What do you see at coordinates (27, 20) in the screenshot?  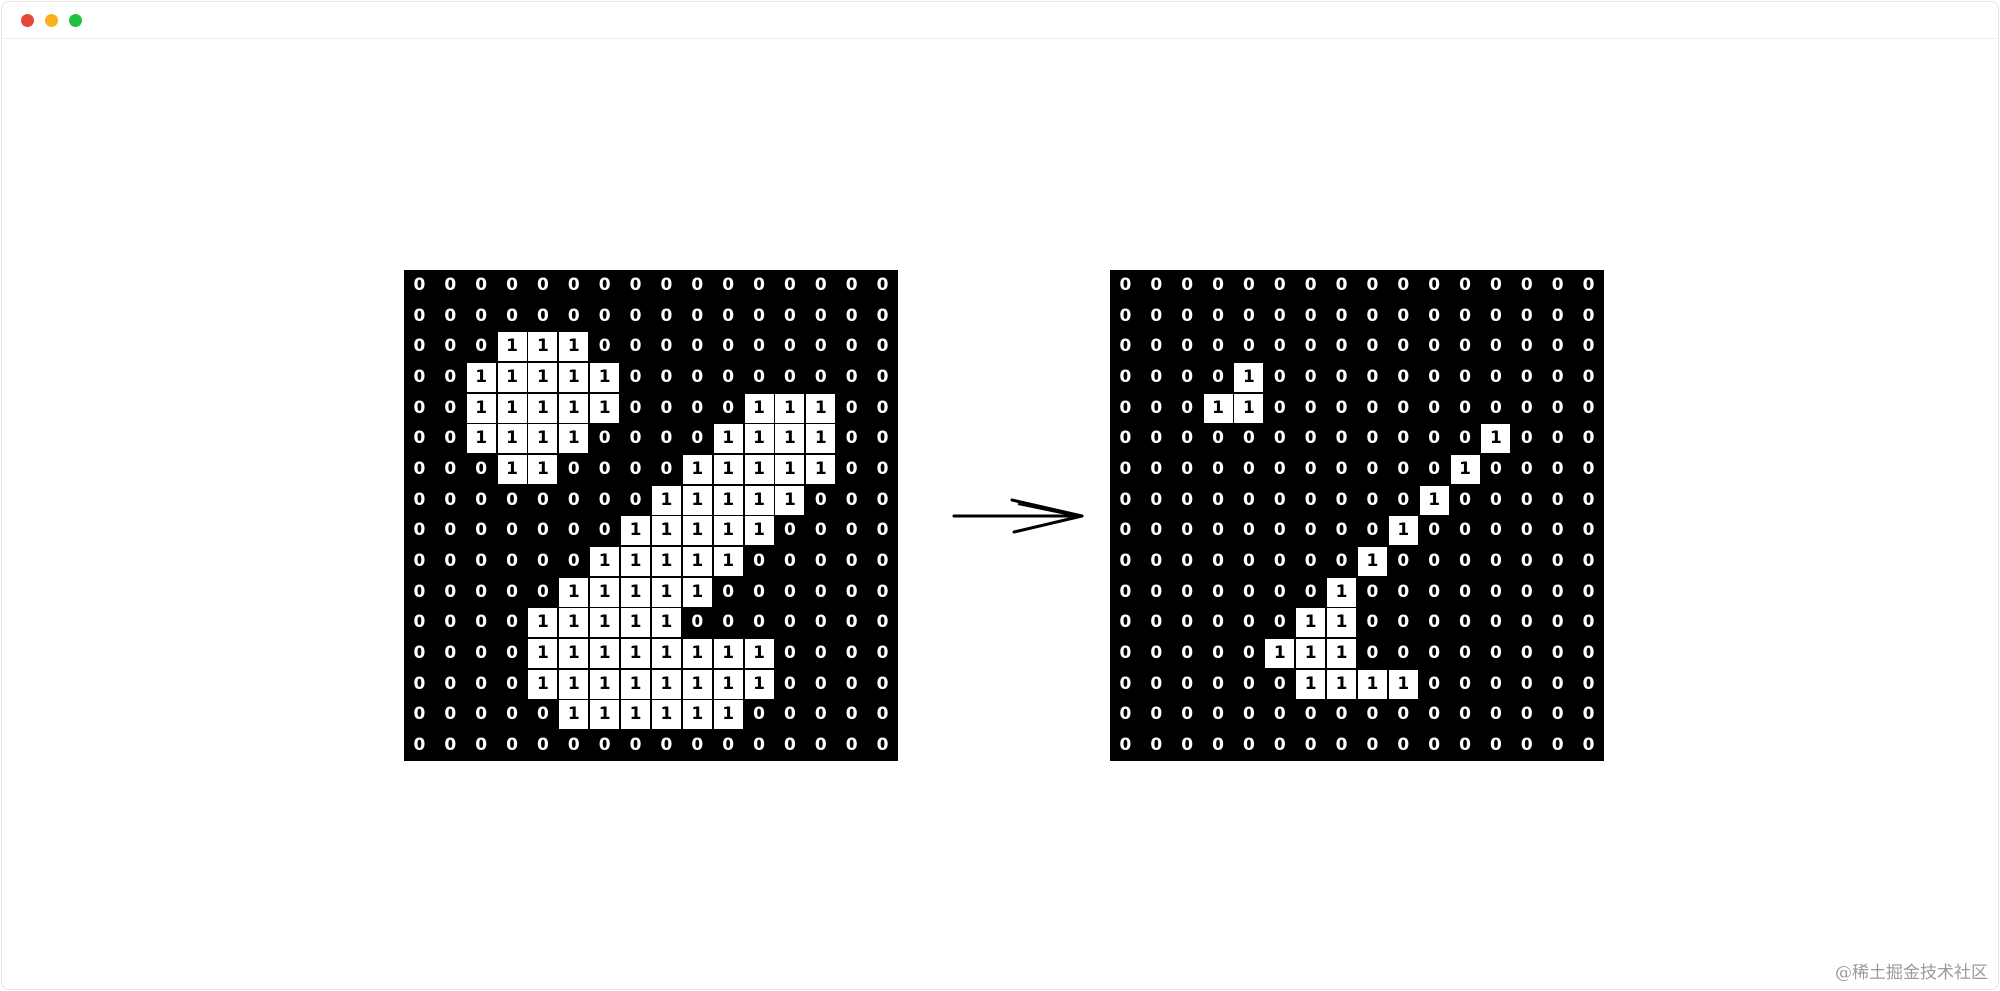 I see `close-button` at bounding box center [27, 20].